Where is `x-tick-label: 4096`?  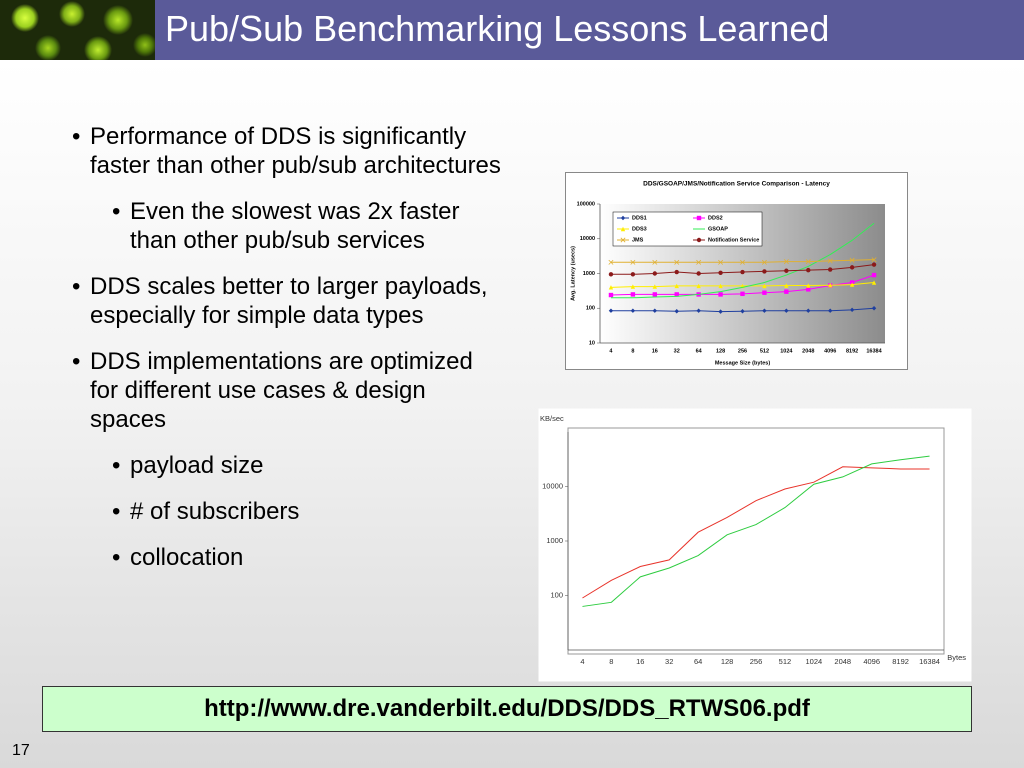
x-tick-label: 4096 is located at coordinates (830, 351).